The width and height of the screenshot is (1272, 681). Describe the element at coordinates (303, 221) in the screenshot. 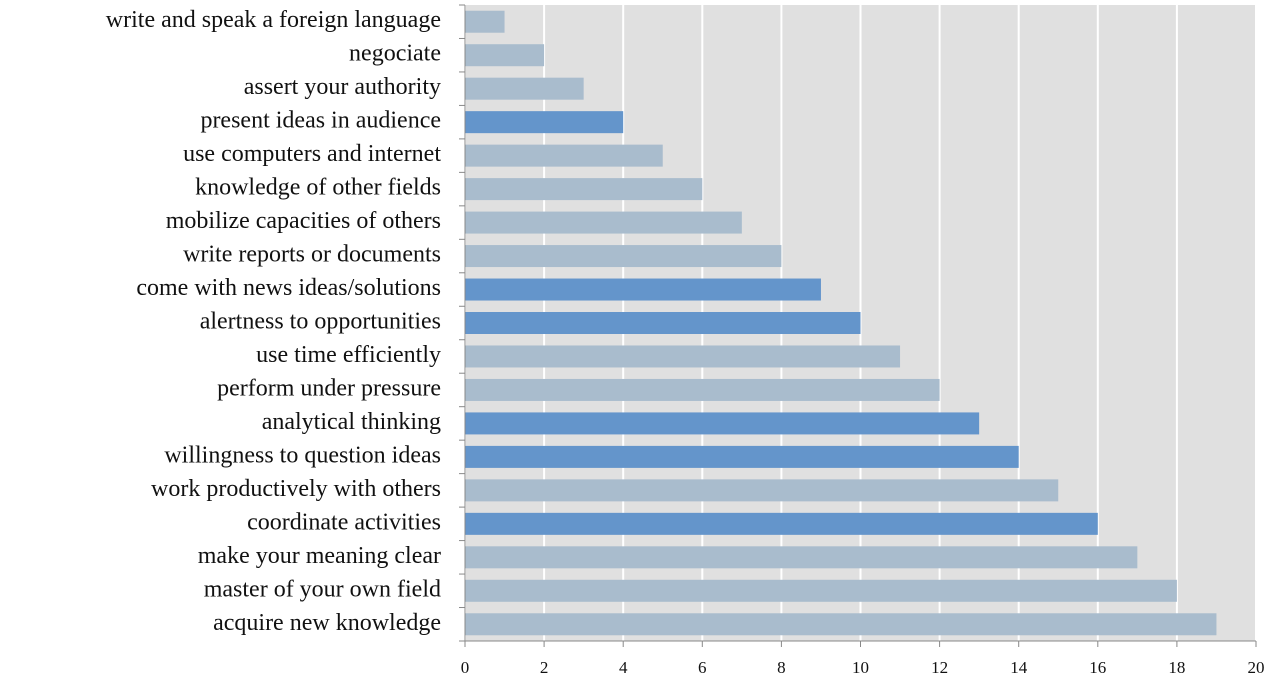

I see `y-tick-label: mobilize capacities of others` at that location.